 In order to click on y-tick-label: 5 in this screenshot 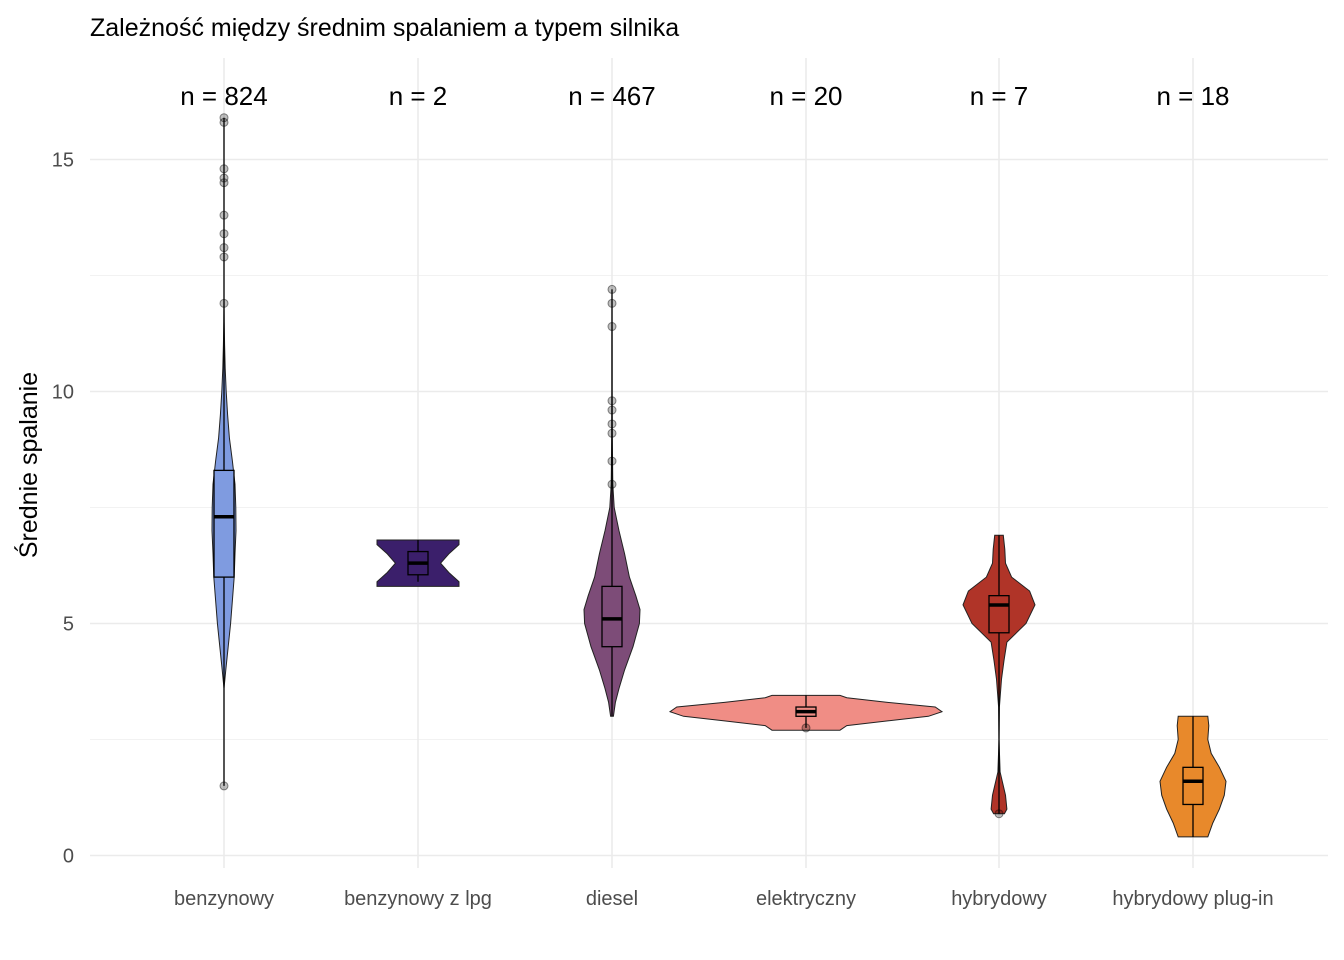, I will do `click(68, 625)`.